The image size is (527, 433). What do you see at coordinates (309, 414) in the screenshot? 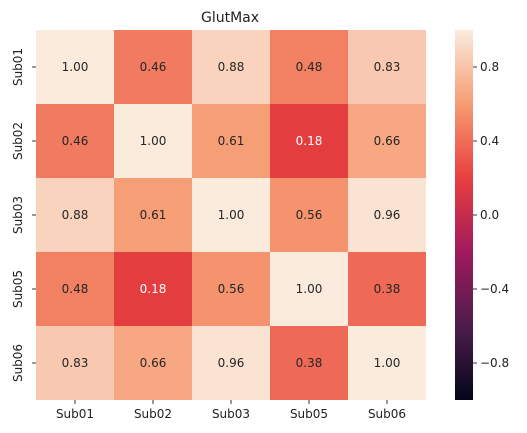
I see `x-tick-label: Sub05` at bounding box center [309, 414].